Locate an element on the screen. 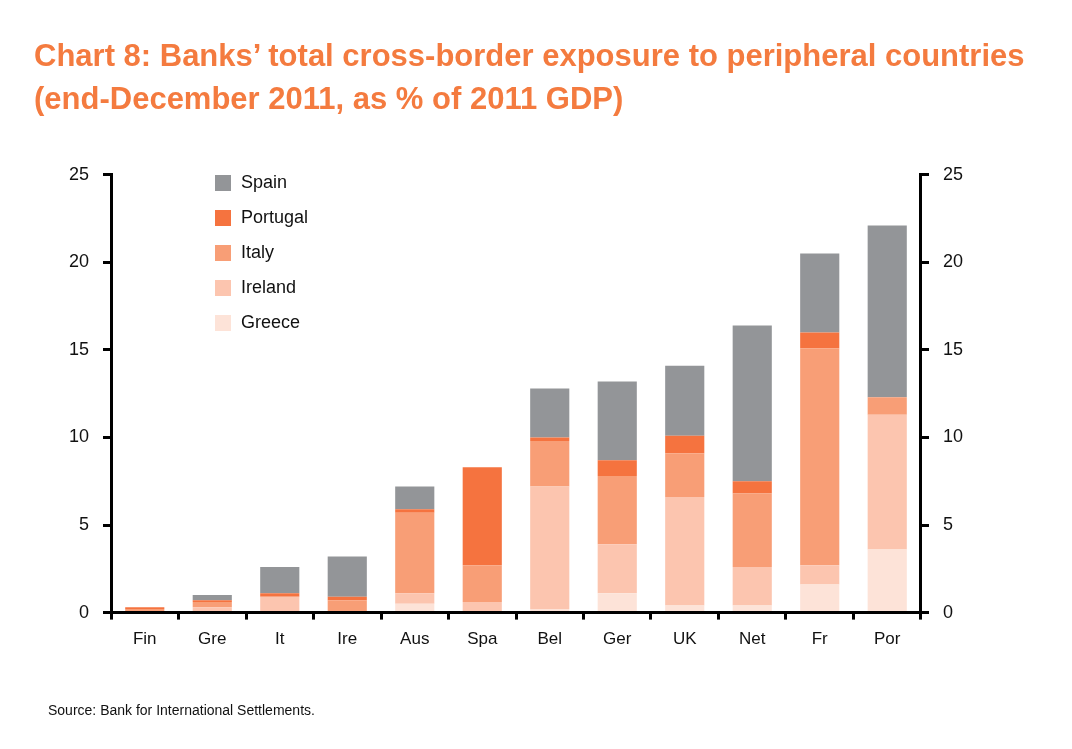  legend-label: Italy is located at coordinates (258, 252).